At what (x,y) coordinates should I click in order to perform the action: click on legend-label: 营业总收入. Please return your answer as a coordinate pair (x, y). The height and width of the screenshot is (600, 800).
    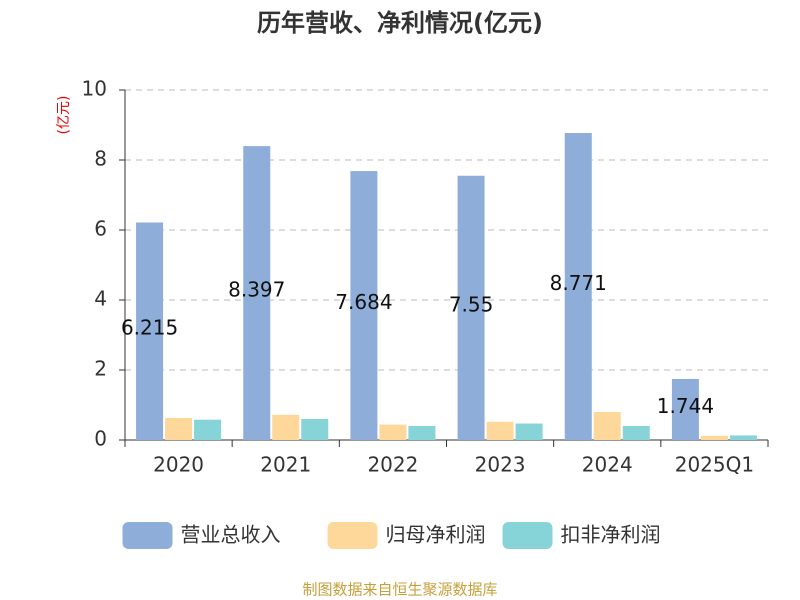
    Looking at the image, I should click on (231, 535).